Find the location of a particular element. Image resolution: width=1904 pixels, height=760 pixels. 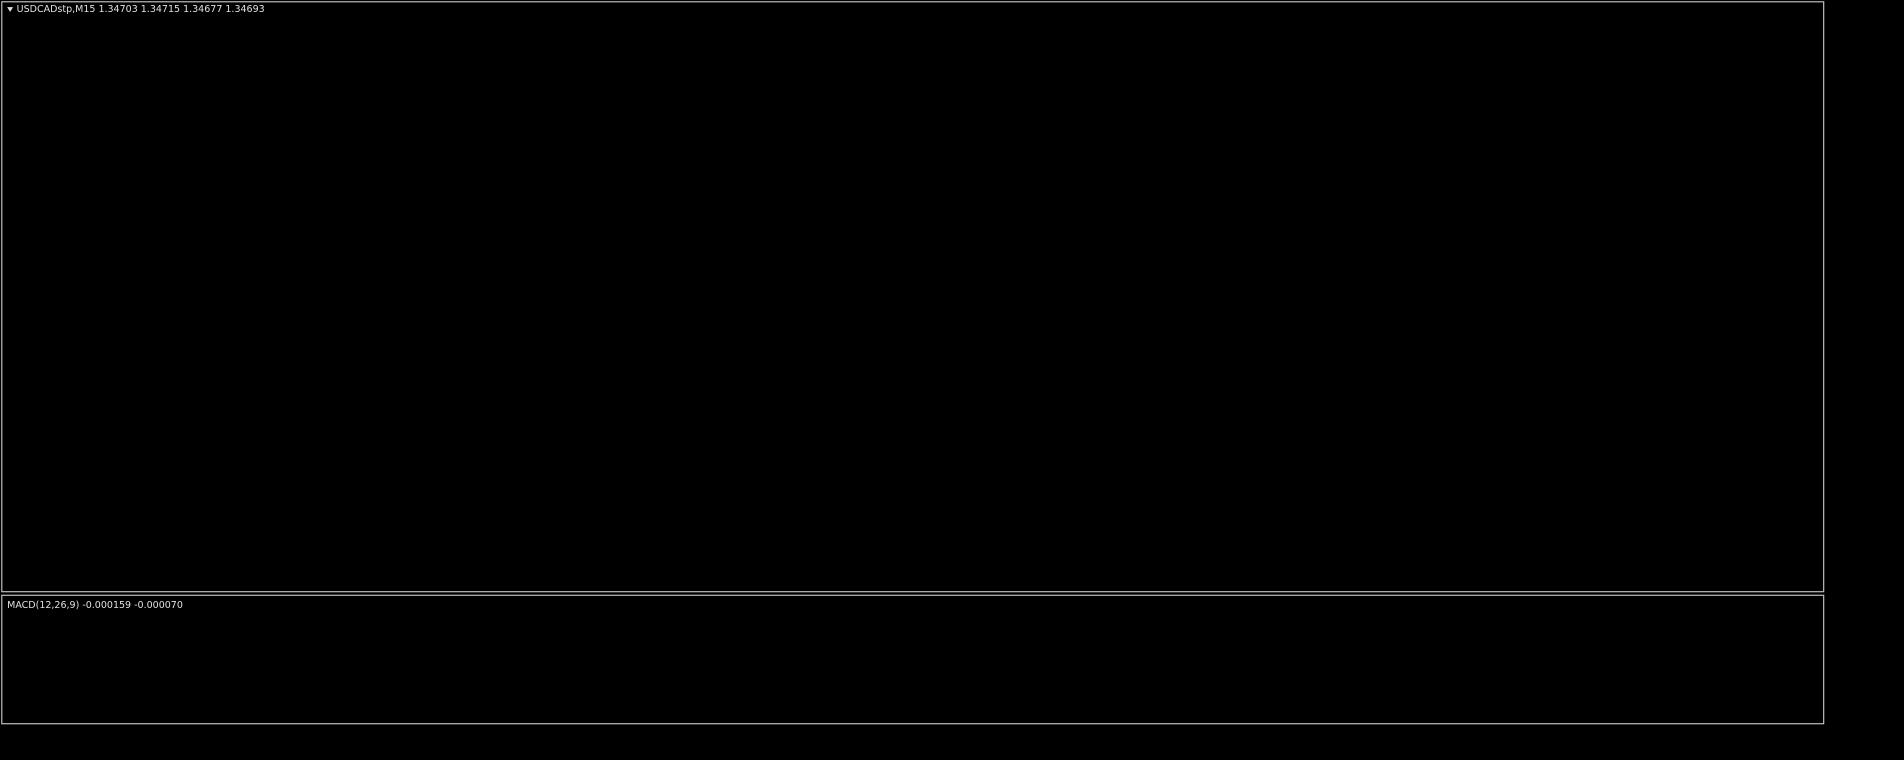

menu-arrow is located at coordinates (10, 9).